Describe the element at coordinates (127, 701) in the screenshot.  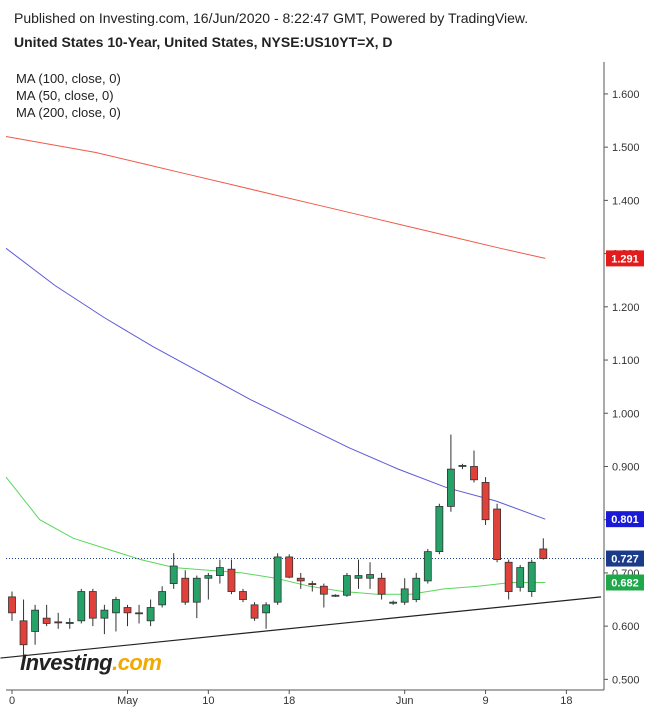
I see `x-tick-label: May` at that location.